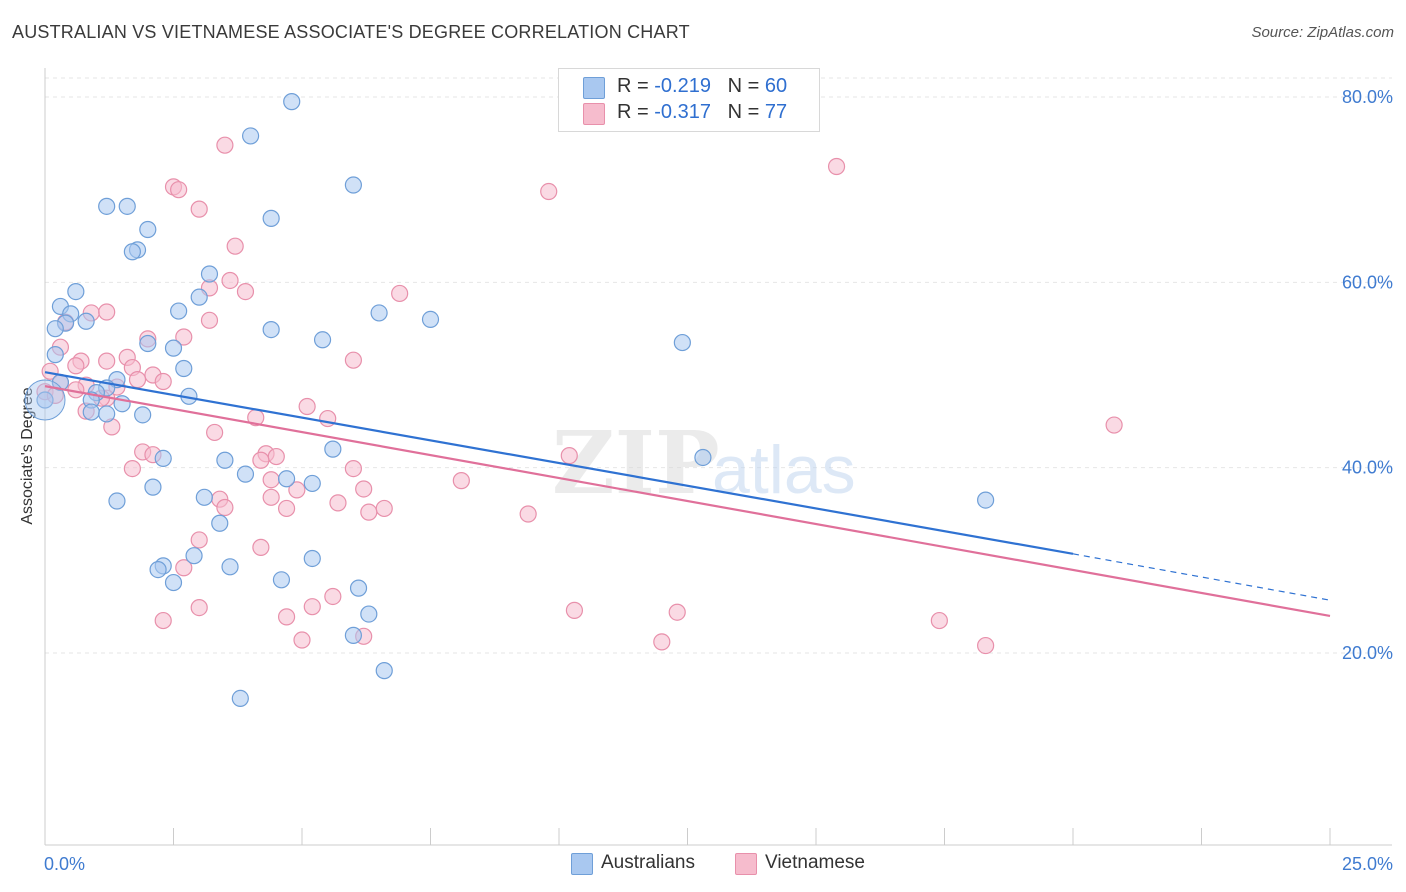 Image resolution: width=1406 pixels, height=892 pixels. I want to click on source-label: Source: ZipAtlas.com, so click(1322, 32).